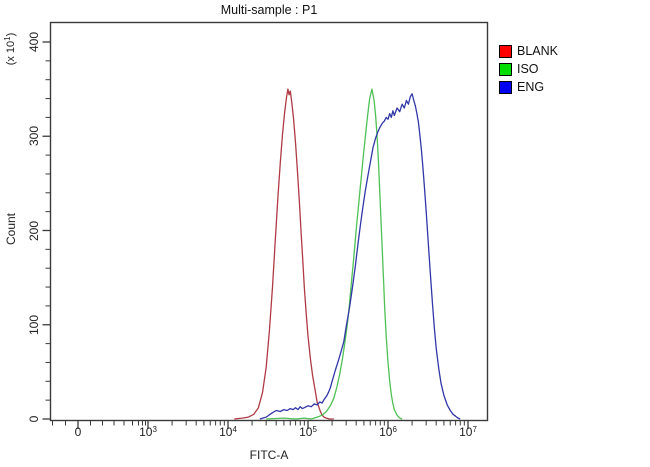 The width and height of the screenshot is (650, 467). Describe the element at coordinates (468, 432) in the screenshot. I see `x-tick-label: 10⁷` at that location.